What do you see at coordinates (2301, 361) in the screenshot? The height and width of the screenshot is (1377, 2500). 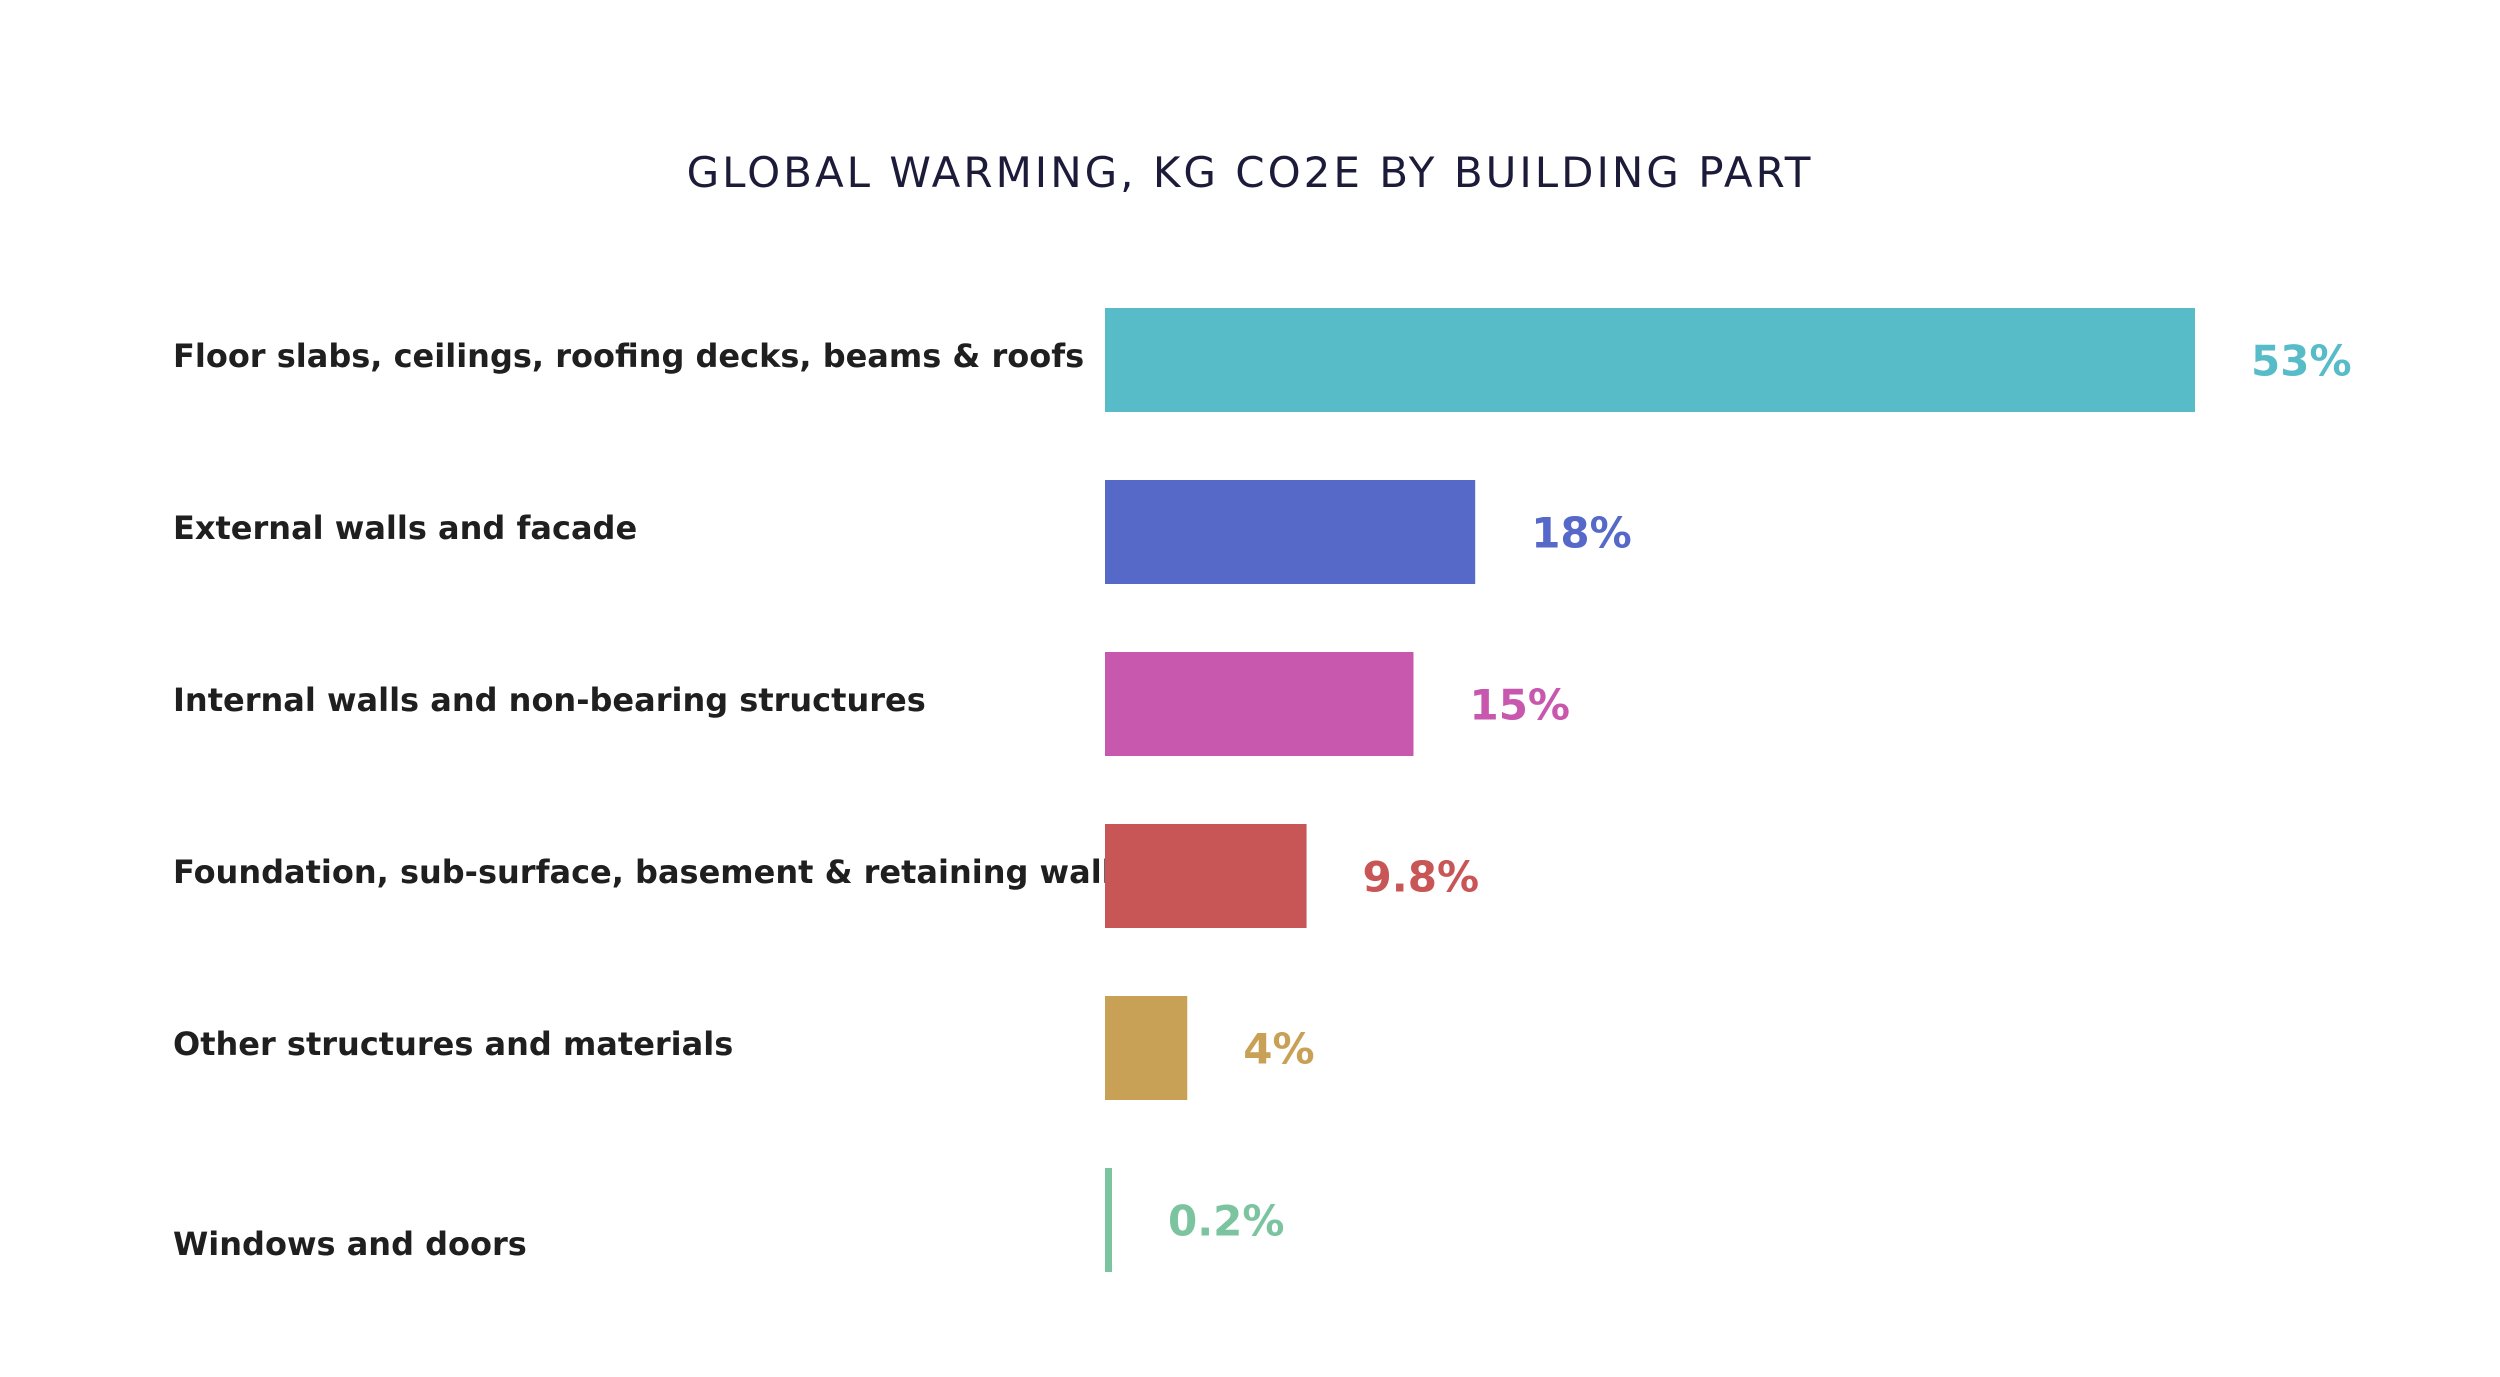 I see `value-label: 53%` at bounding box center [2301, 361].